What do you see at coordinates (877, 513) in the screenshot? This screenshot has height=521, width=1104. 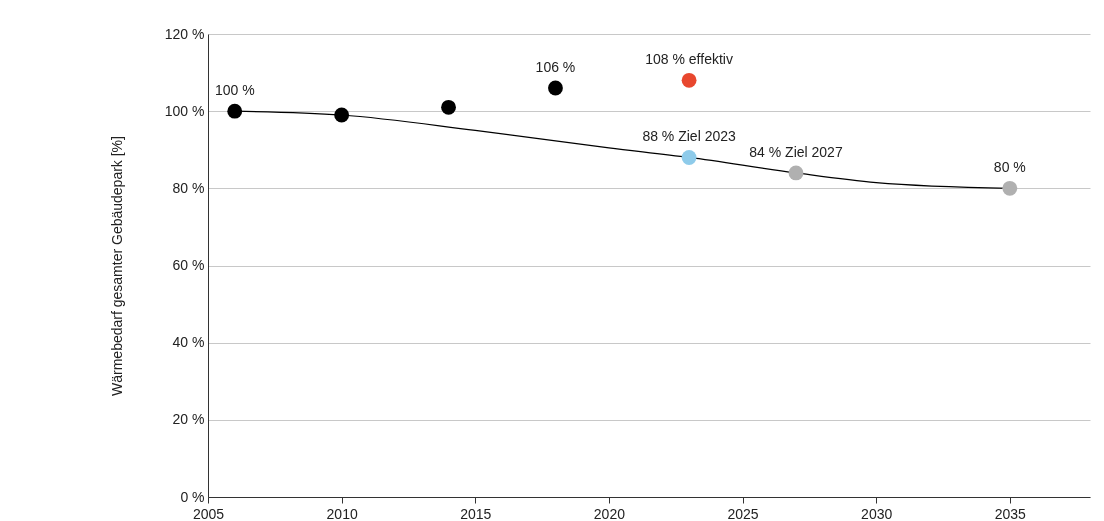 I see `x-tick-label: 2030` at bounding box center [877, 513].